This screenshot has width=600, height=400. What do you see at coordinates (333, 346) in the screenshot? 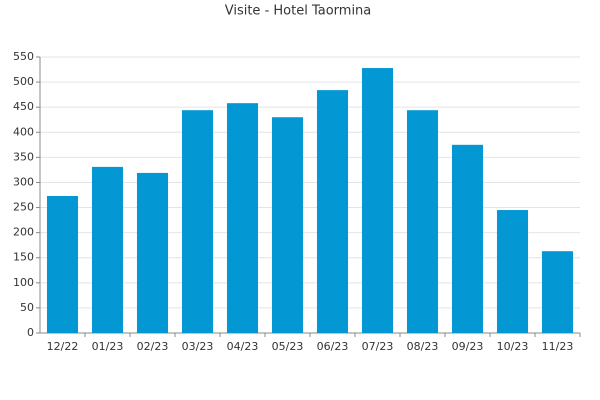
I see `x-tick-label: 06/23` at bounding box center [333, 346].